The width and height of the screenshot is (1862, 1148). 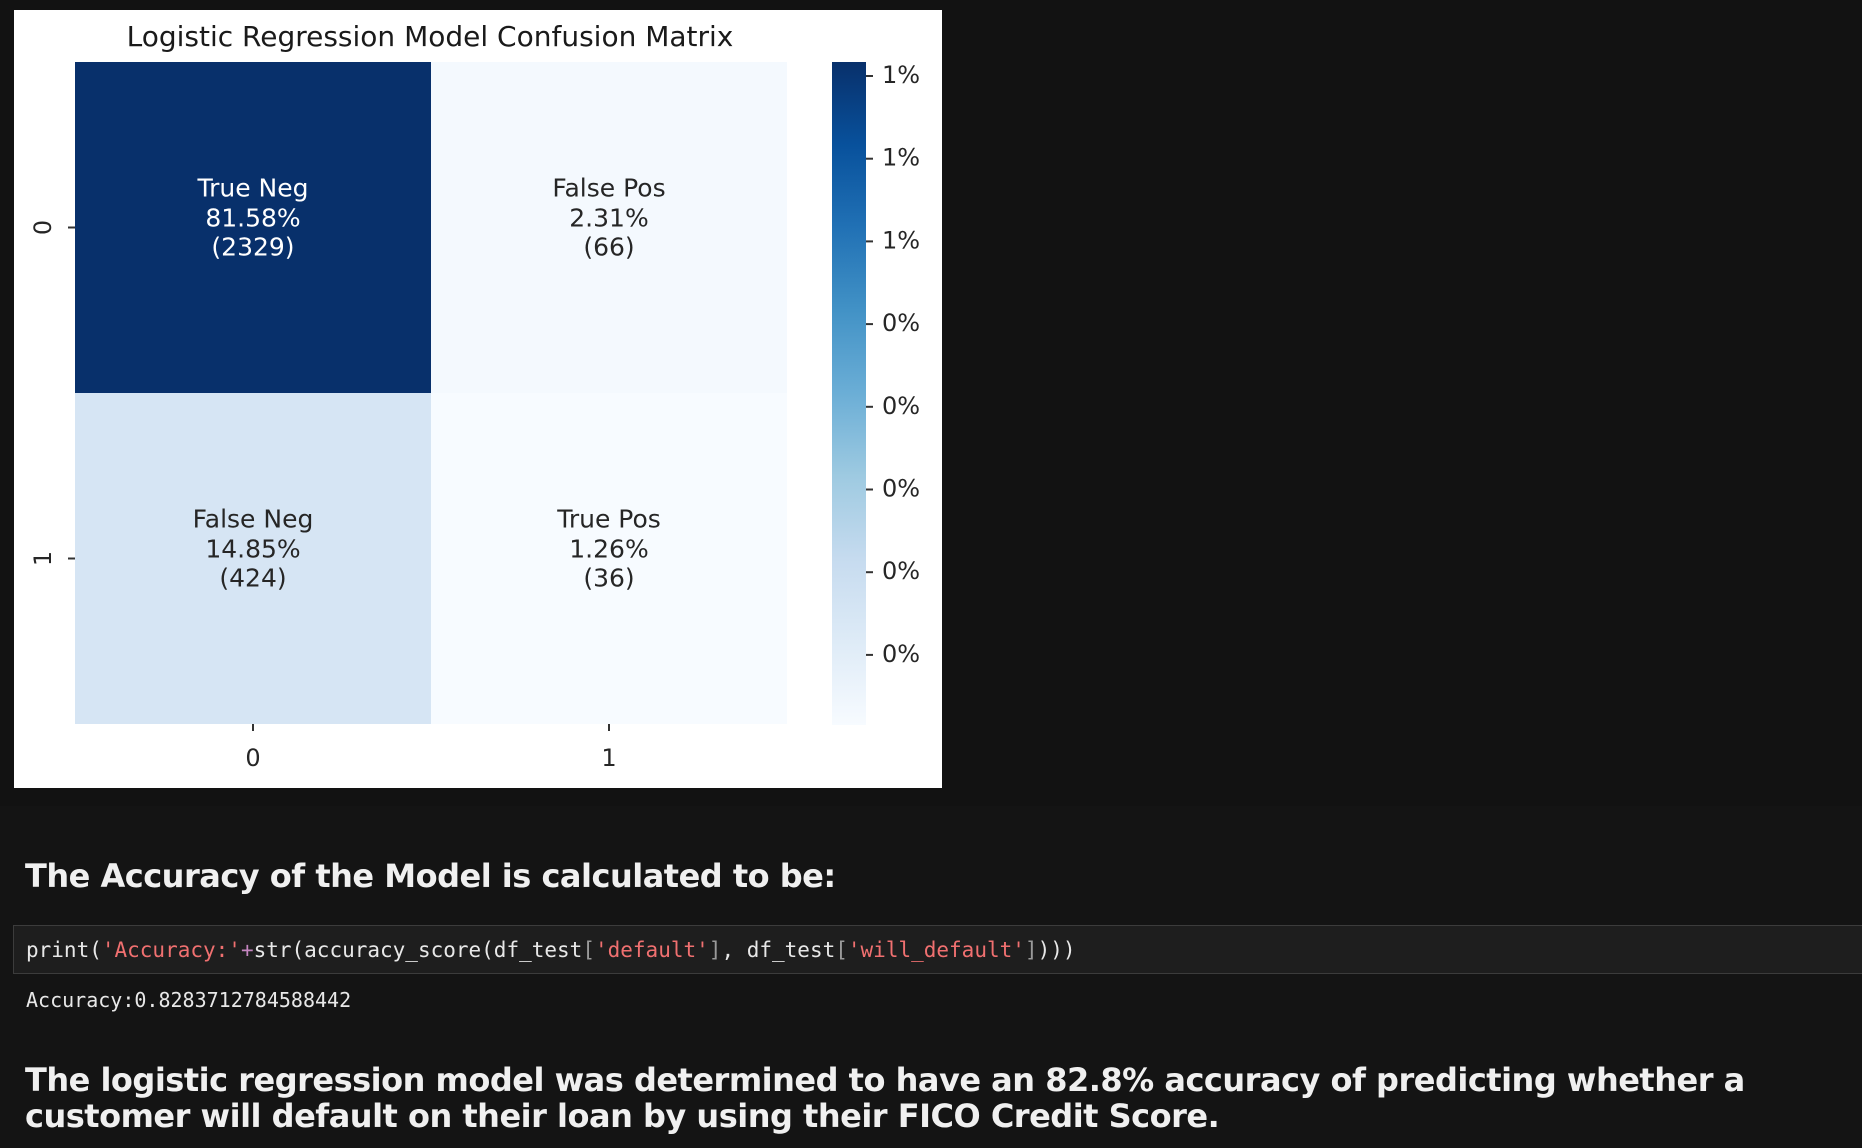 I want to click on colorbar: 1% 1% 1% 0% 0% 0% 0% 0%, so click(x=876, y=393).